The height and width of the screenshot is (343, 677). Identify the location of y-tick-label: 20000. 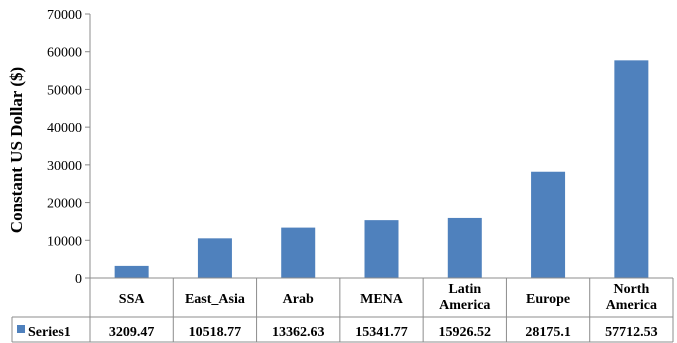
(64, 204).